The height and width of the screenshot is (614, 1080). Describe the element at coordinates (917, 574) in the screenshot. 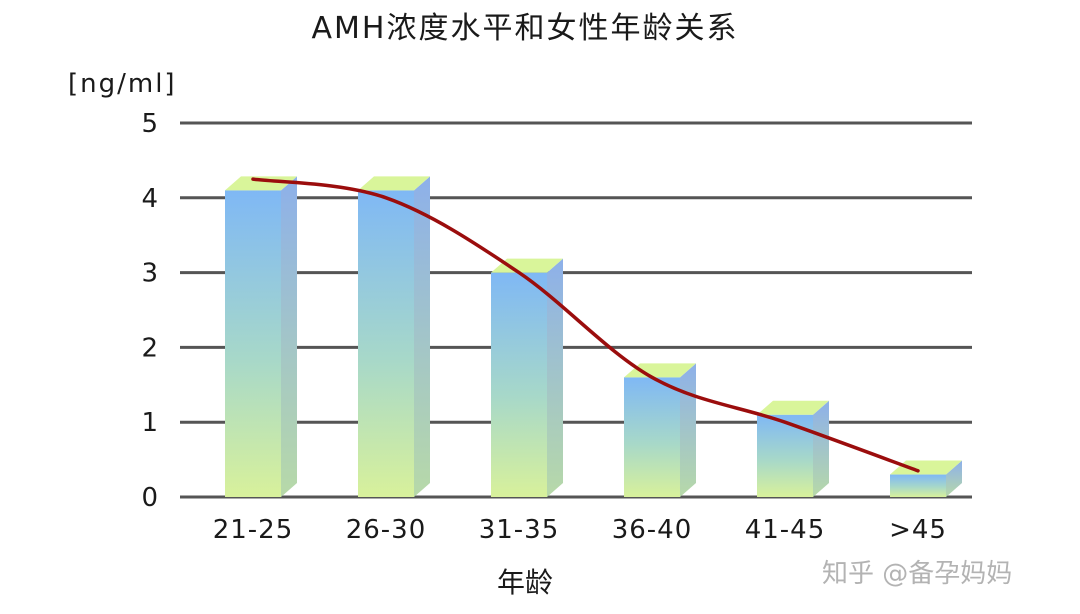

I see `watermark: 知乎 @备孕妈妈` at that location.